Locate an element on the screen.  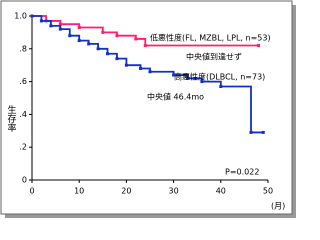
y-tick-label: .2 is located at coordinates (23, 147).